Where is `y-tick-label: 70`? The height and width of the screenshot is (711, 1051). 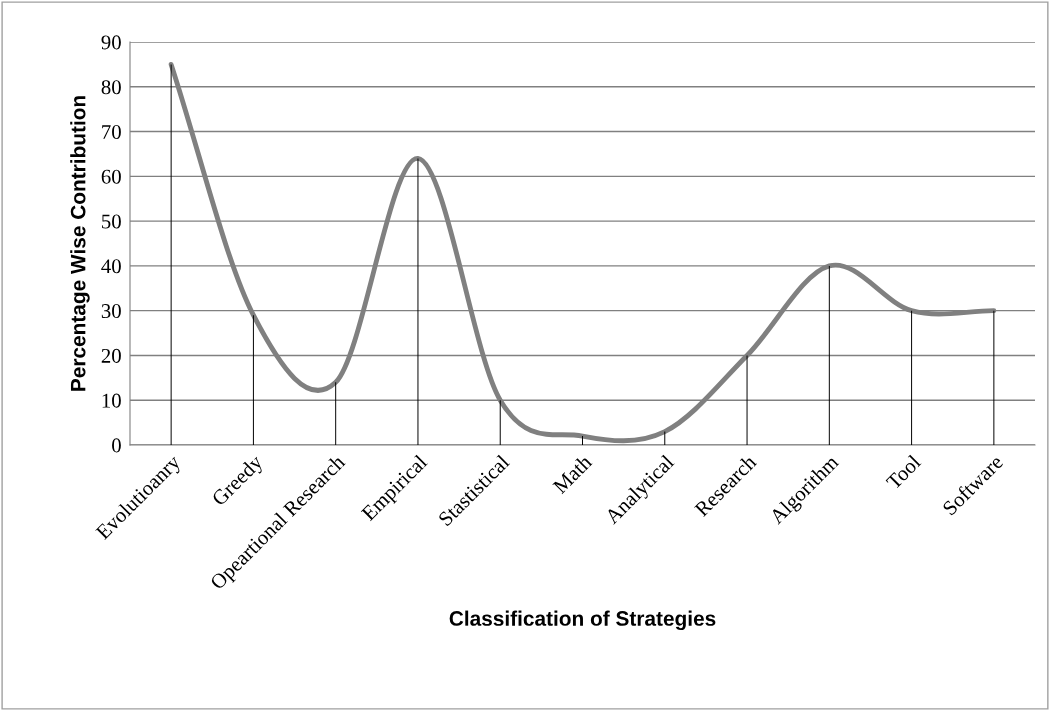 y-tick-label: 70 is located at coordinates (111, 131).